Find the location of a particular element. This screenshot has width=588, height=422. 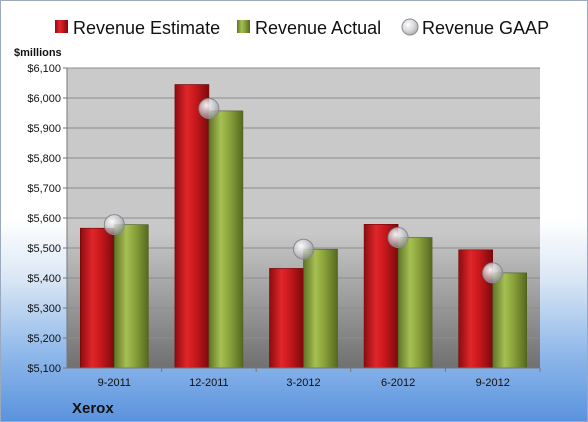

y-tick-label: $5,800 is located at coordinates (44, 159).